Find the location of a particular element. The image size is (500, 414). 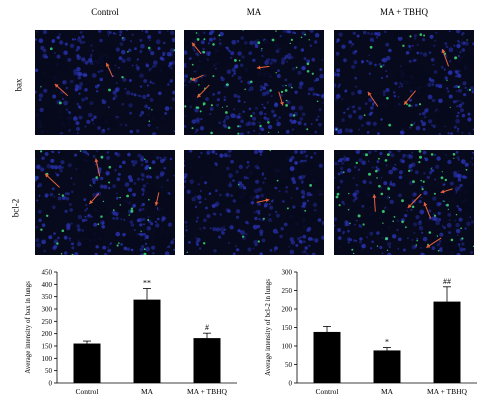

micrograph-bax-ma-tbhq is located at coordinates (404, 82).